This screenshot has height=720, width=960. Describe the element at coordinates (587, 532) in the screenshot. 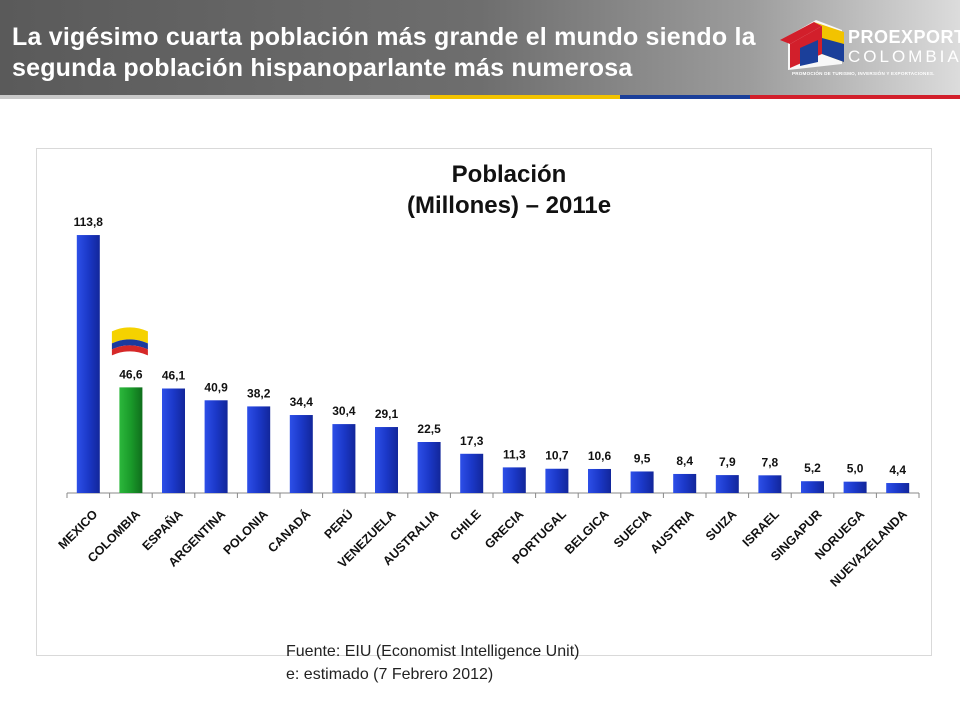

I see `category-label: BELGICA` at that location.